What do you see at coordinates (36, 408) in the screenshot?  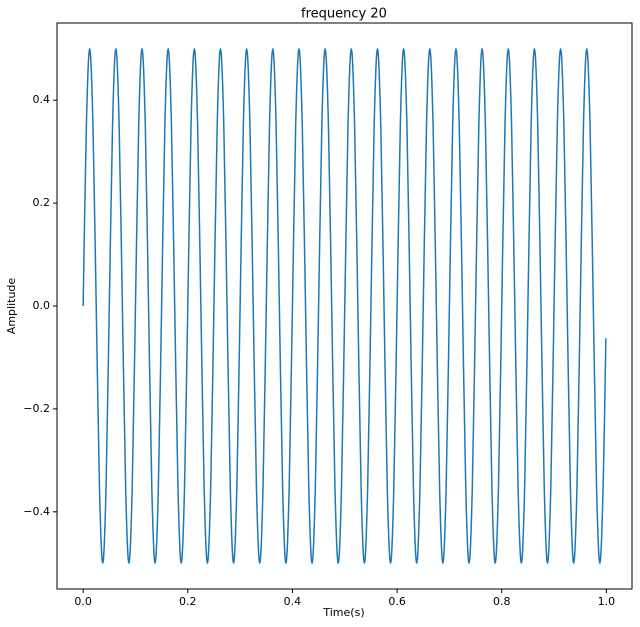 I see `y-tick-label: −0.2` at bounding box center [36, 408].